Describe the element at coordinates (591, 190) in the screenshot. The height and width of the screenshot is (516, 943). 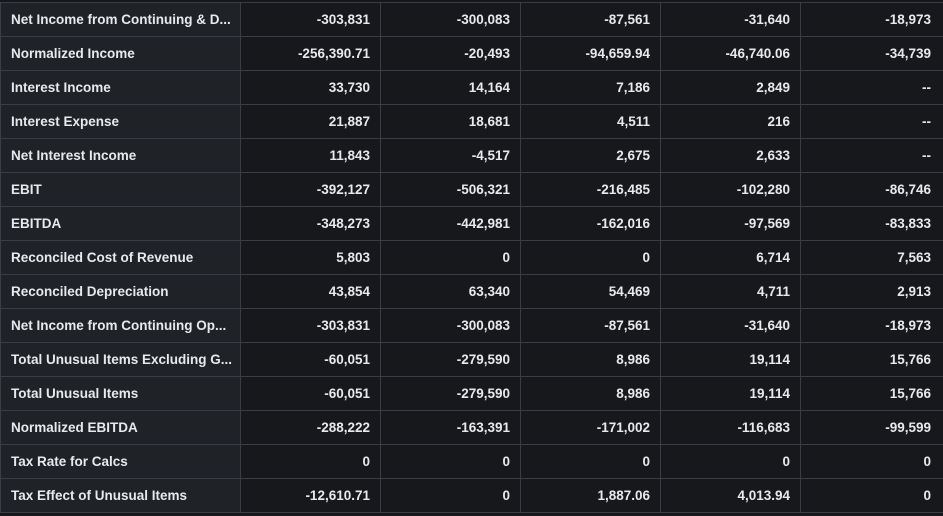
I see `table-cell-value: -216,485` at that location.